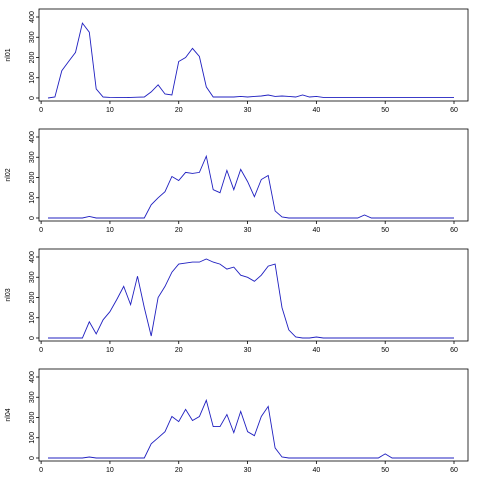 This screenshot has width=480, height=480. Describe the element at coordinates (8, 54) in the screenshot. I see `y-axis-label-1: nl01` at that location.